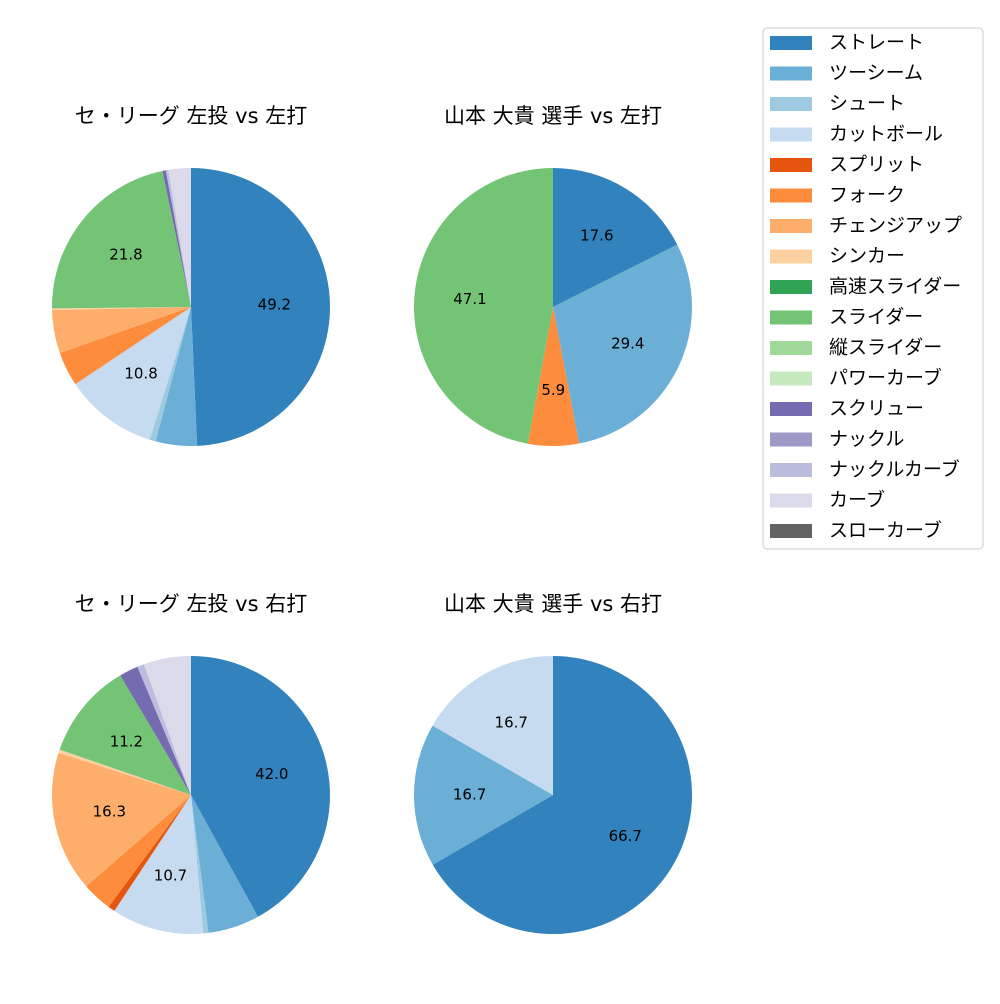  I want to click on legend-label: チェンジアップ, so click(895, 226).